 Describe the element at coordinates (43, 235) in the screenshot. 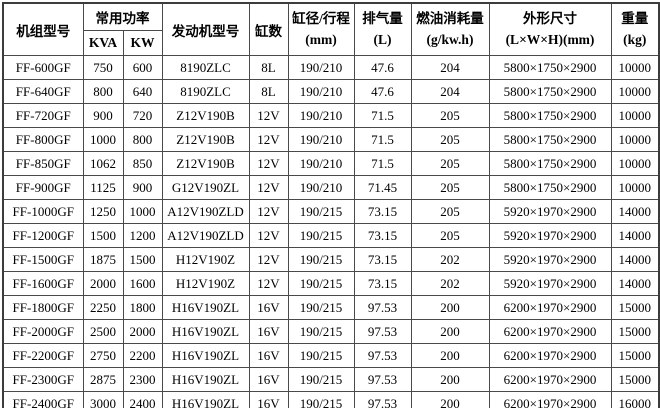

I see `cell-model: FF-1200GF` at that location.